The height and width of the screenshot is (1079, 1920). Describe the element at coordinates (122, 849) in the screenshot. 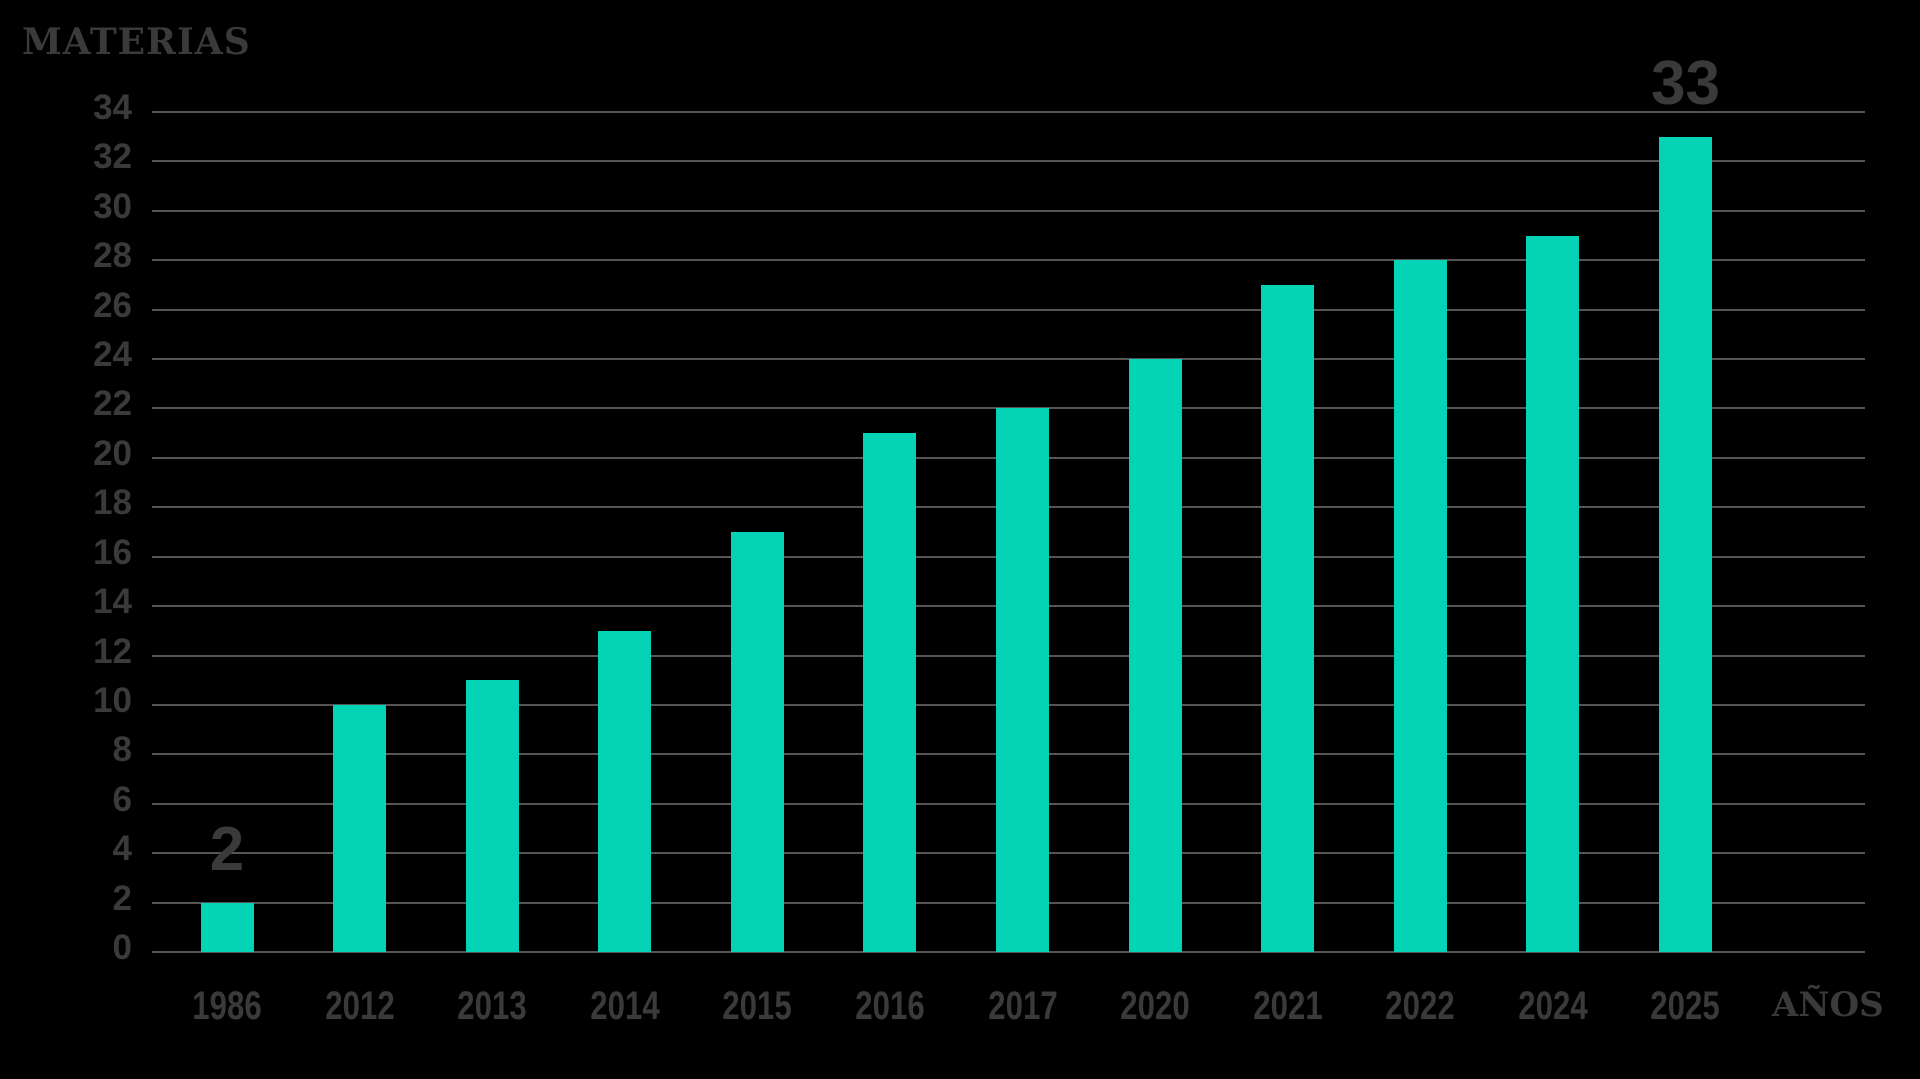

I see `y-tick-label: 4` at that location.